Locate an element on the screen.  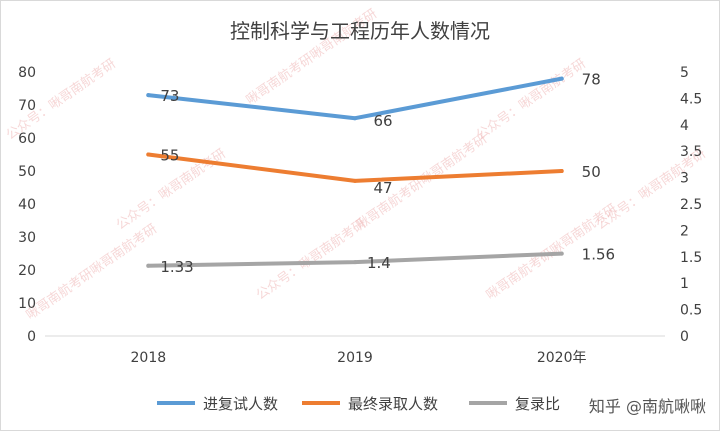
y-right-tick-label: 4.5 is located at coordinates (691, 99).